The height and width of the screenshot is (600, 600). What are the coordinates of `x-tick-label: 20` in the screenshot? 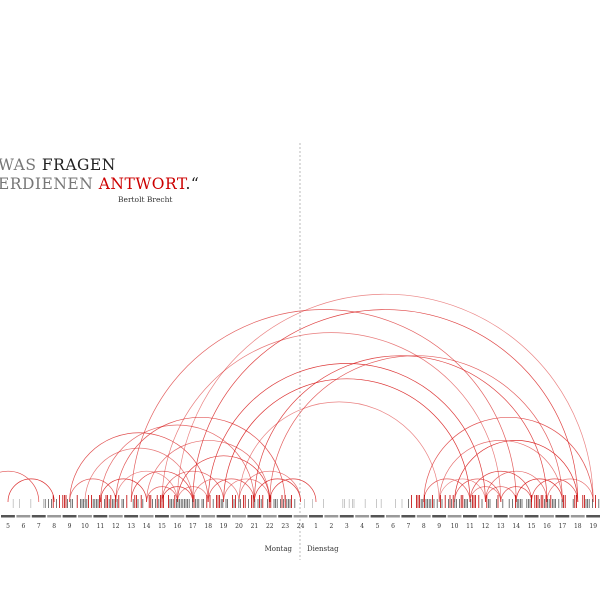 It's located at (239, 526).